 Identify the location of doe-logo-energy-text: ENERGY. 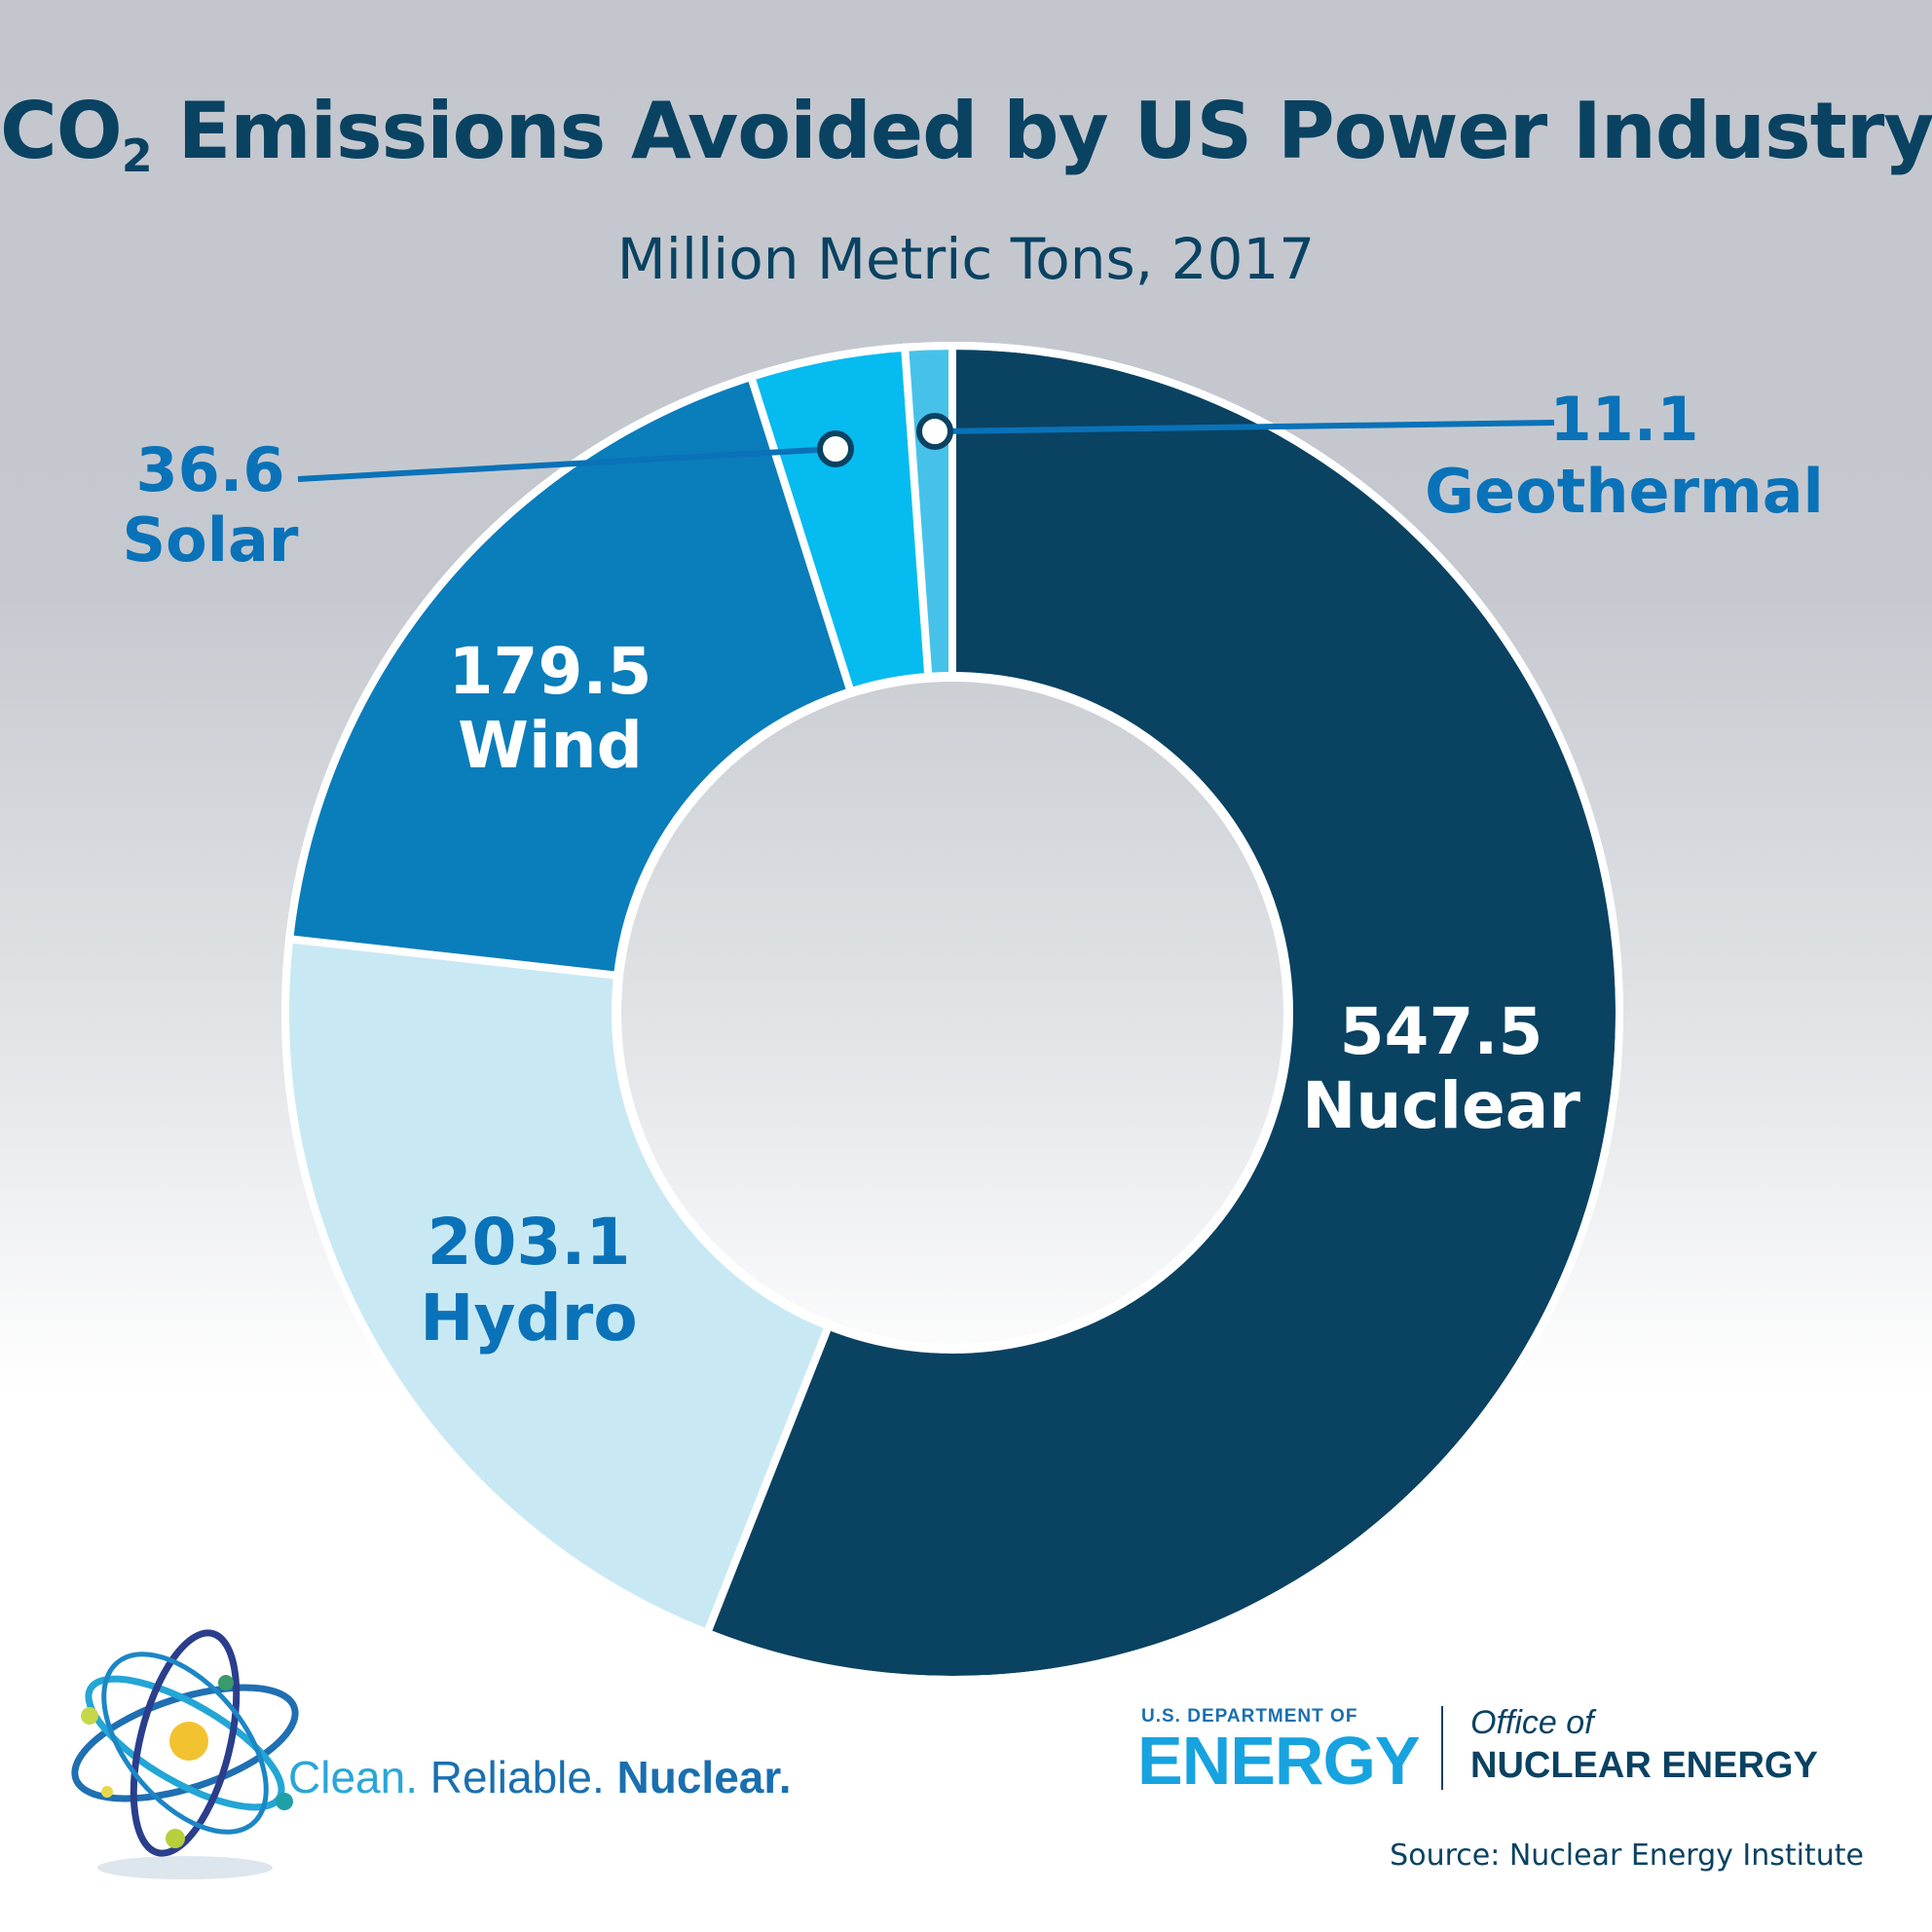
(1279, 1761).